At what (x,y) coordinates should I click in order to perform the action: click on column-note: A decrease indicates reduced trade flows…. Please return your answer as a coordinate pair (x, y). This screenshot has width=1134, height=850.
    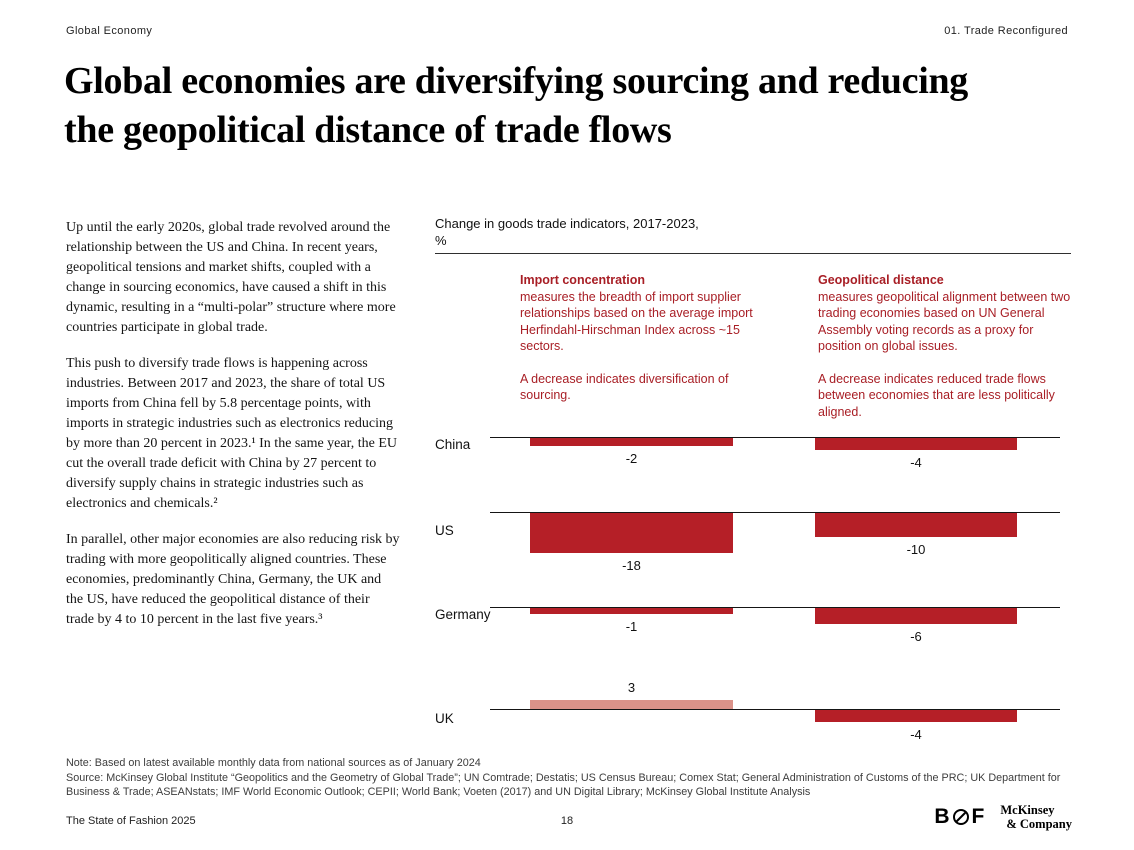
    Looking at the image, I should click on (936, 395).